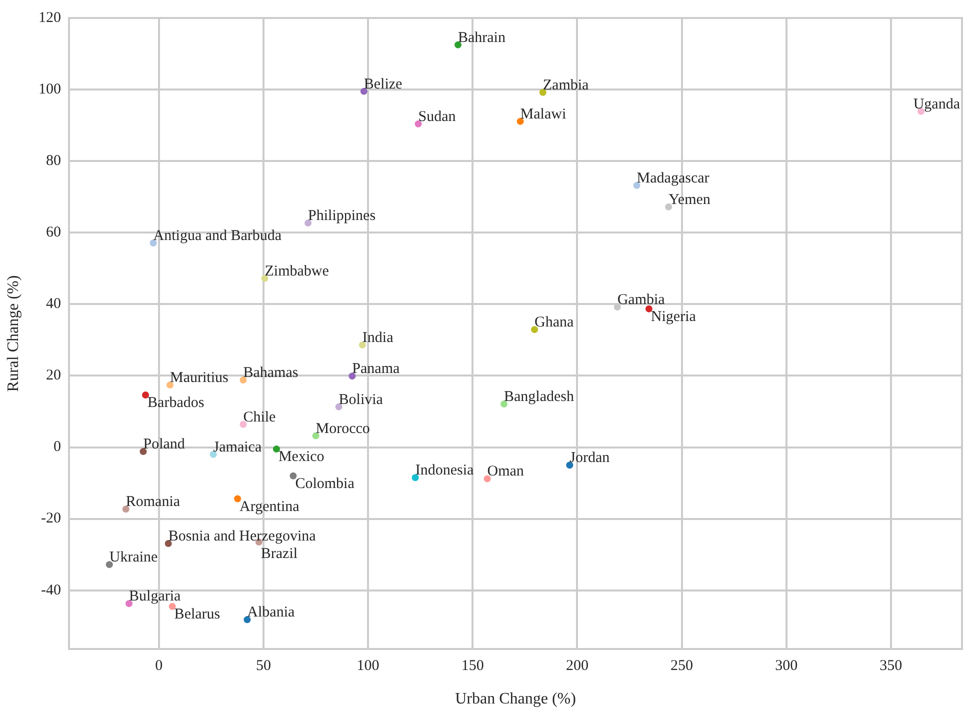  What do you see at coordinates (301, 457) in the screenshot?
I see `series-label: Mexico` at bounding box center [301, 457].